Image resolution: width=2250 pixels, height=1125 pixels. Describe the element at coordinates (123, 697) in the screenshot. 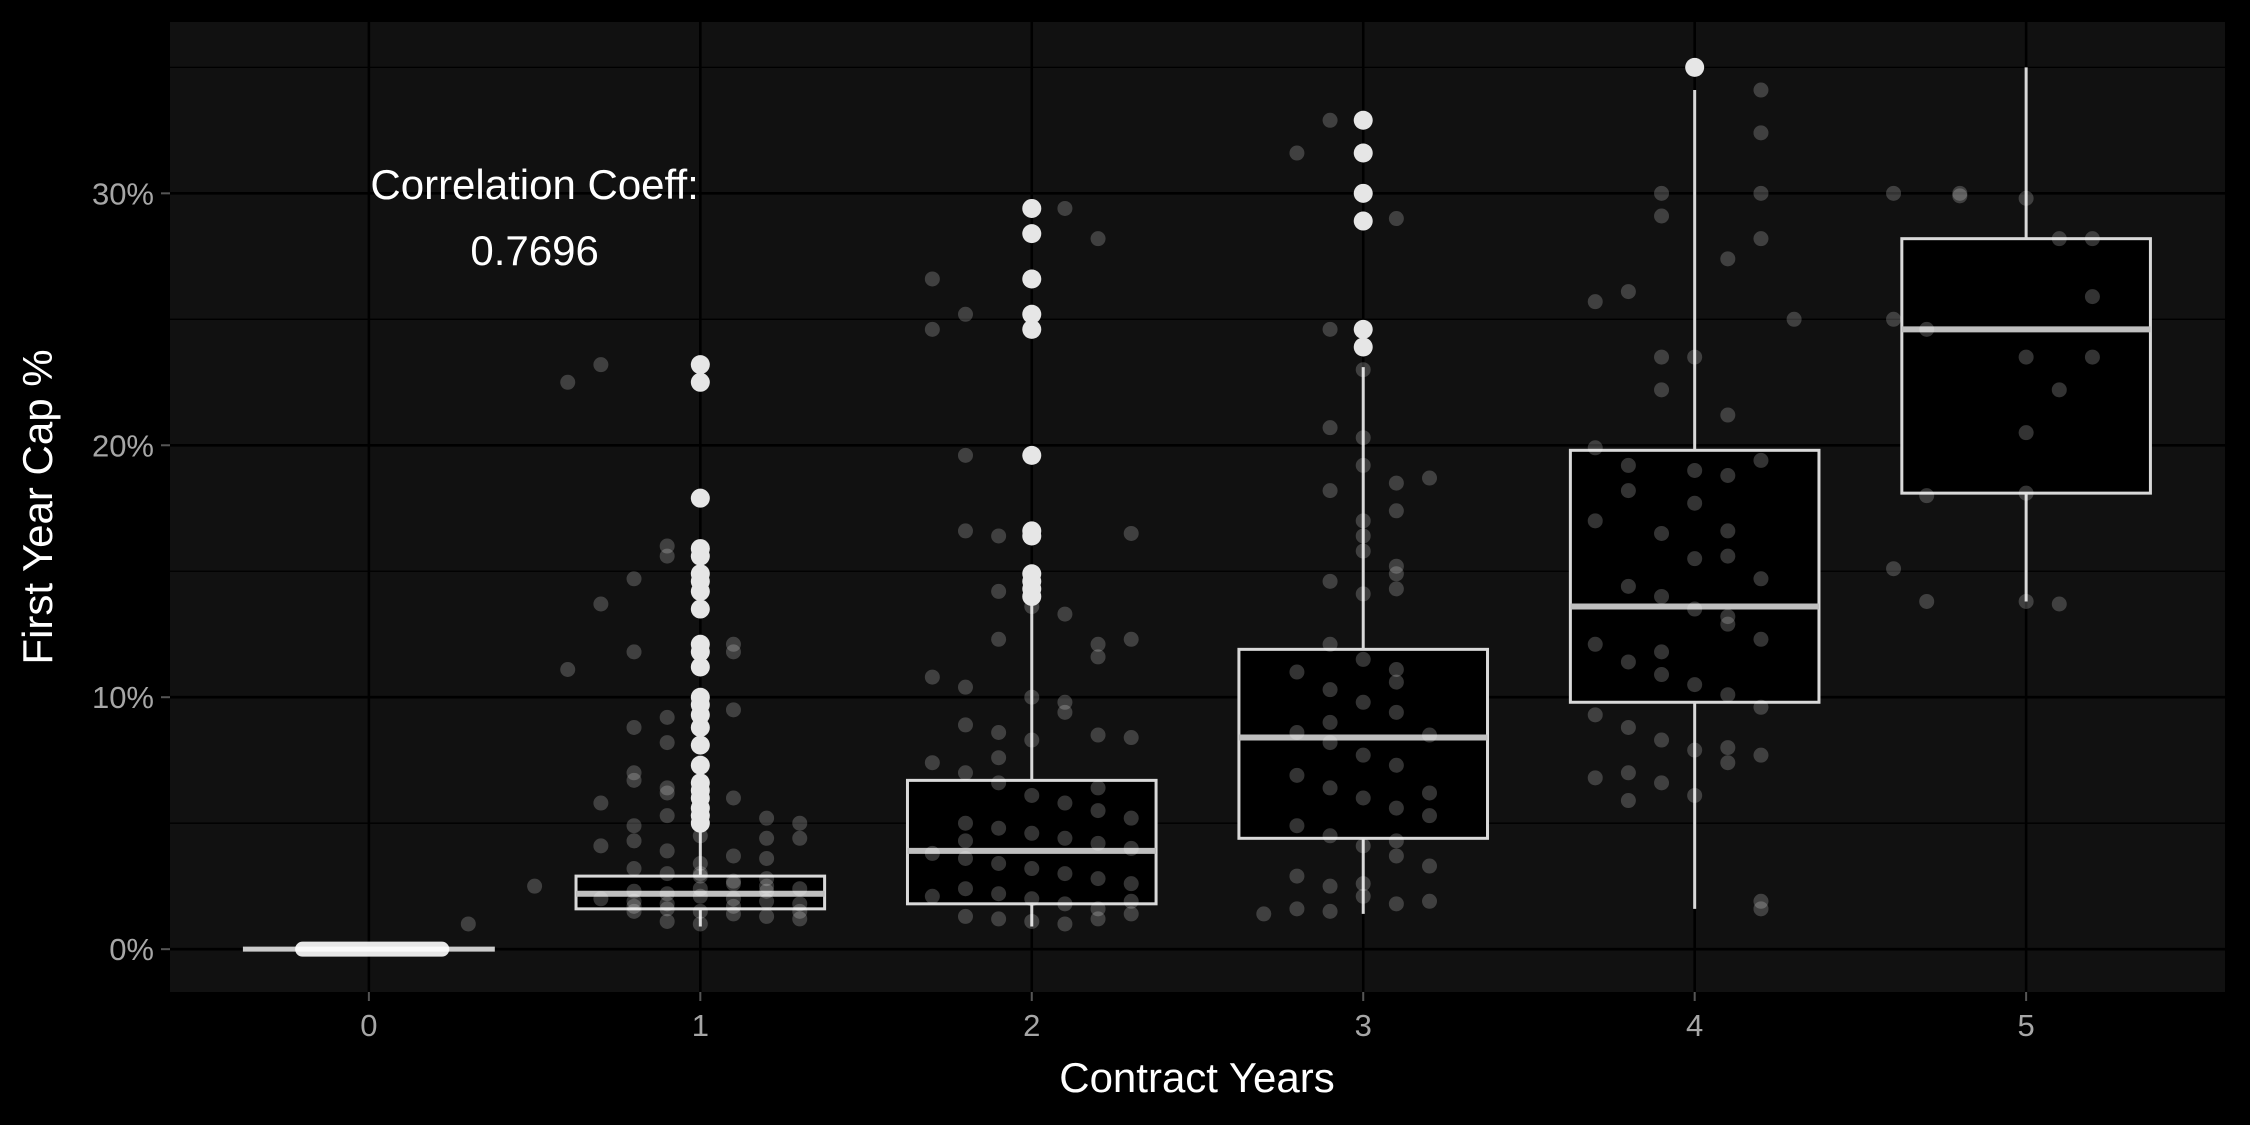

I see `y-tick-label: 10%` at that location.